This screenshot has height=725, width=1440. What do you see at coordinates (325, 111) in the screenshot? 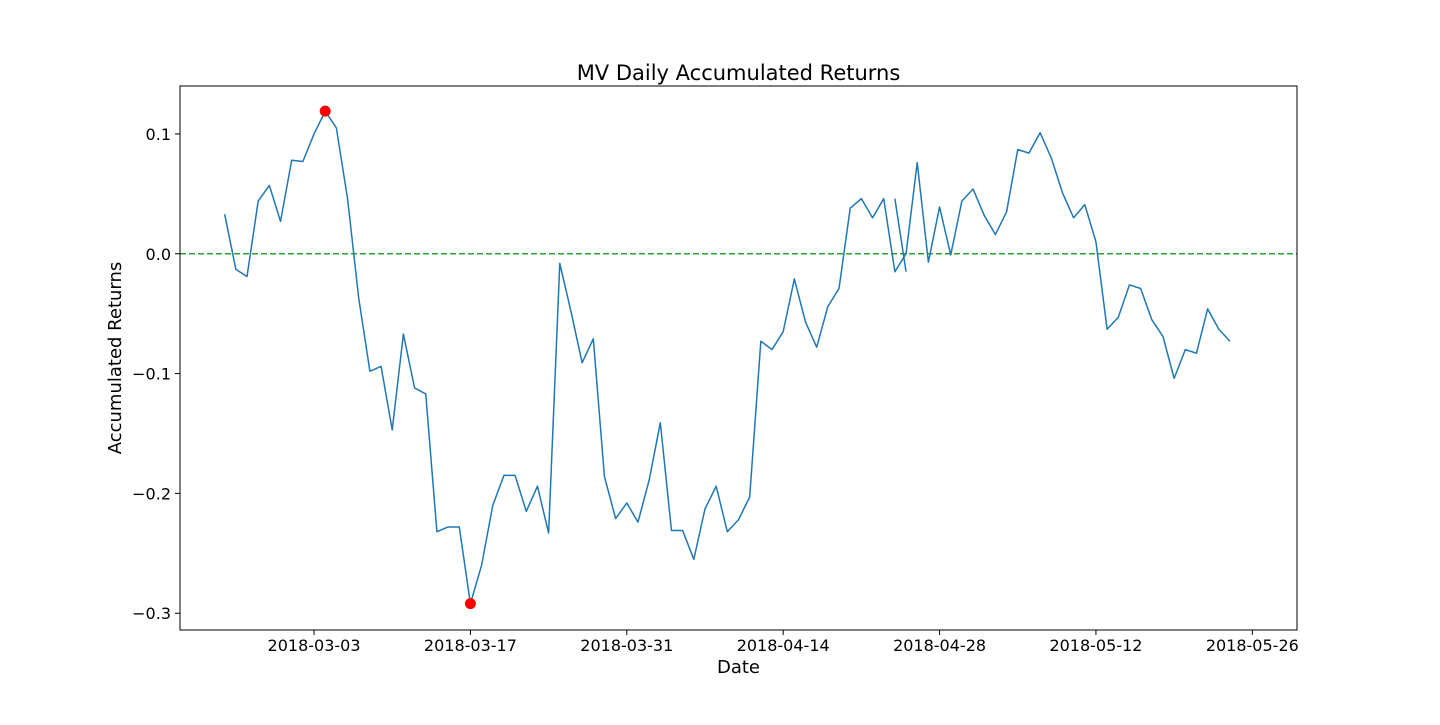
I see `max-point-marker` at bounding box center [325, 111].